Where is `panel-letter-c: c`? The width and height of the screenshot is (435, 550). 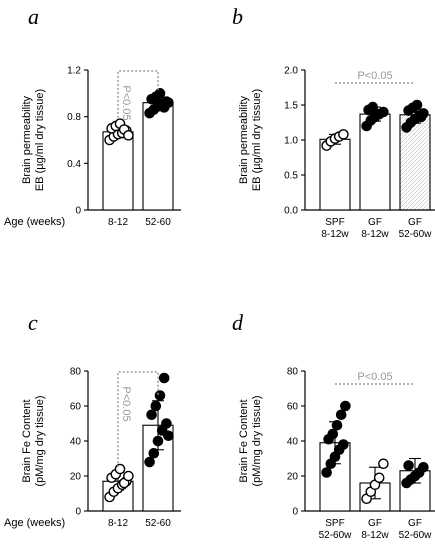 panel-letter-c: c is located at coordinates (33, 322).